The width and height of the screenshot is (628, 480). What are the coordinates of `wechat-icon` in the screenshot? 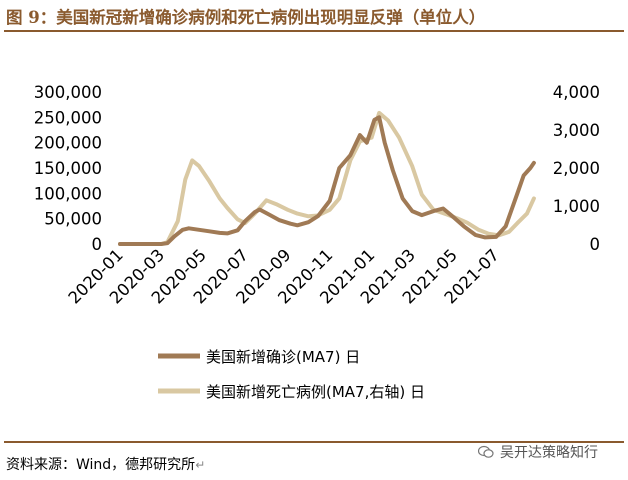 It's located at (486, 451).